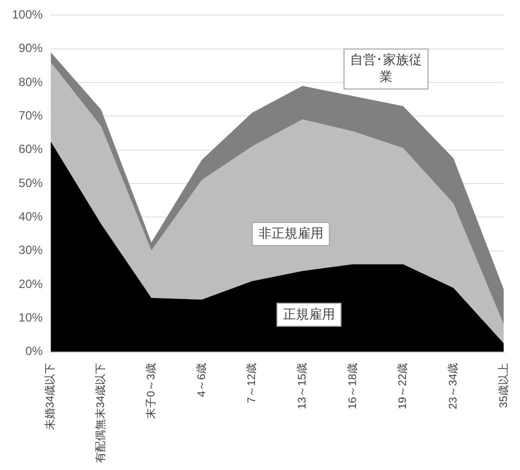 The height and width of the screenshot is (470, 520). Describe the element at coordinates (151, 391) in the screenshot. I see `x-tick-label: 末子0～3歳` at that location.